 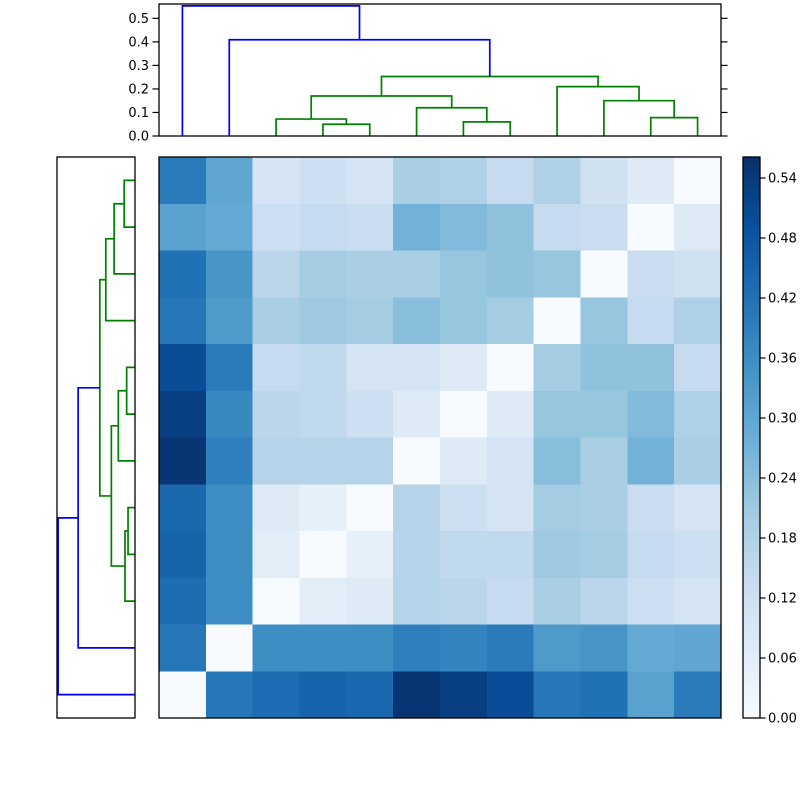 What do you see at coordinates (782, 659) in the screenshot?
I see `colorbar-tick-label: 0.06` at bounding box center [782, 659].